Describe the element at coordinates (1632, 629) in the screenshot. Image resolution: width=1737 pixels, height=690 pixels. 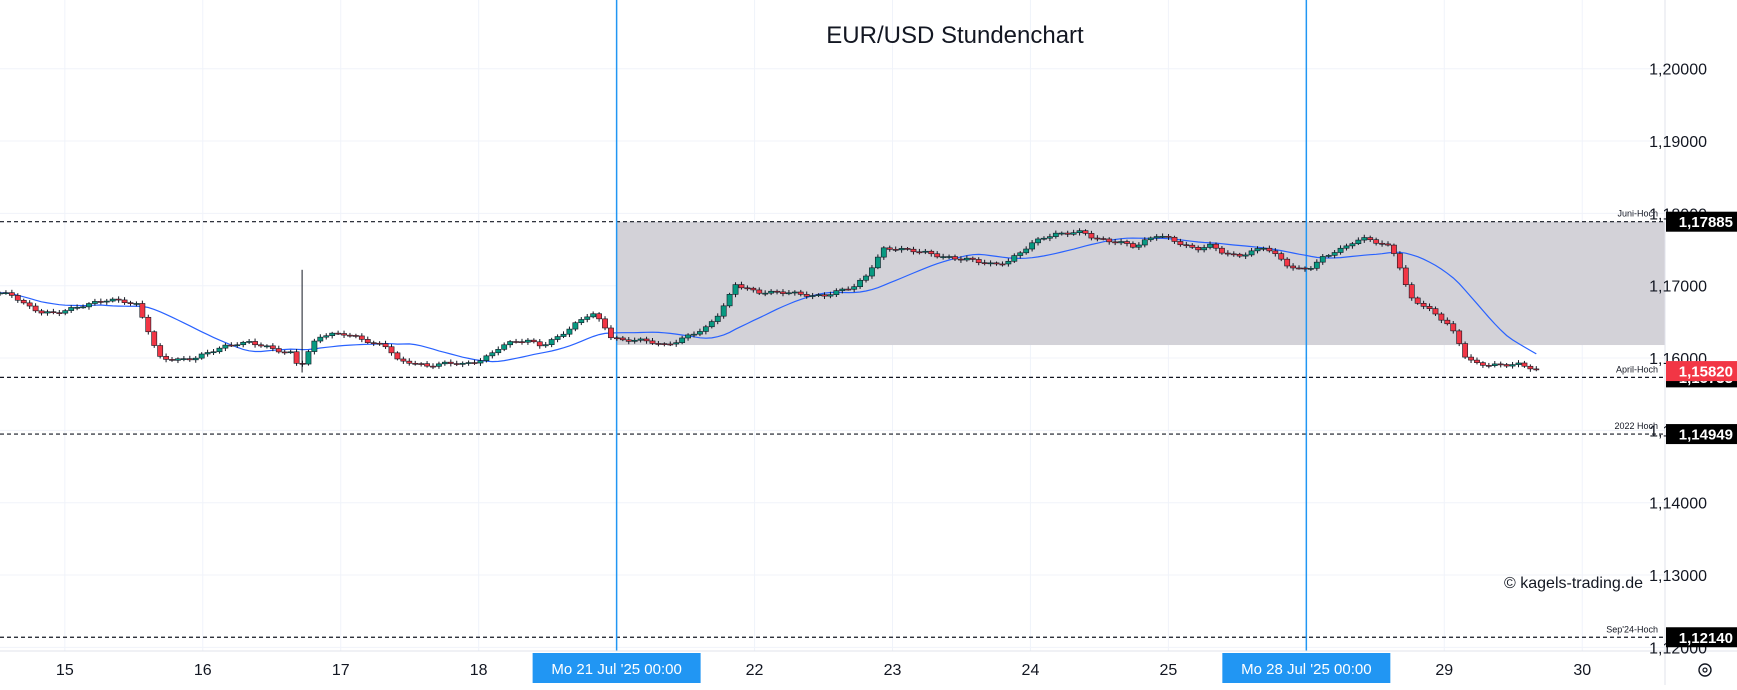
I see `level-name: Sep'24-Hoch` at that location.